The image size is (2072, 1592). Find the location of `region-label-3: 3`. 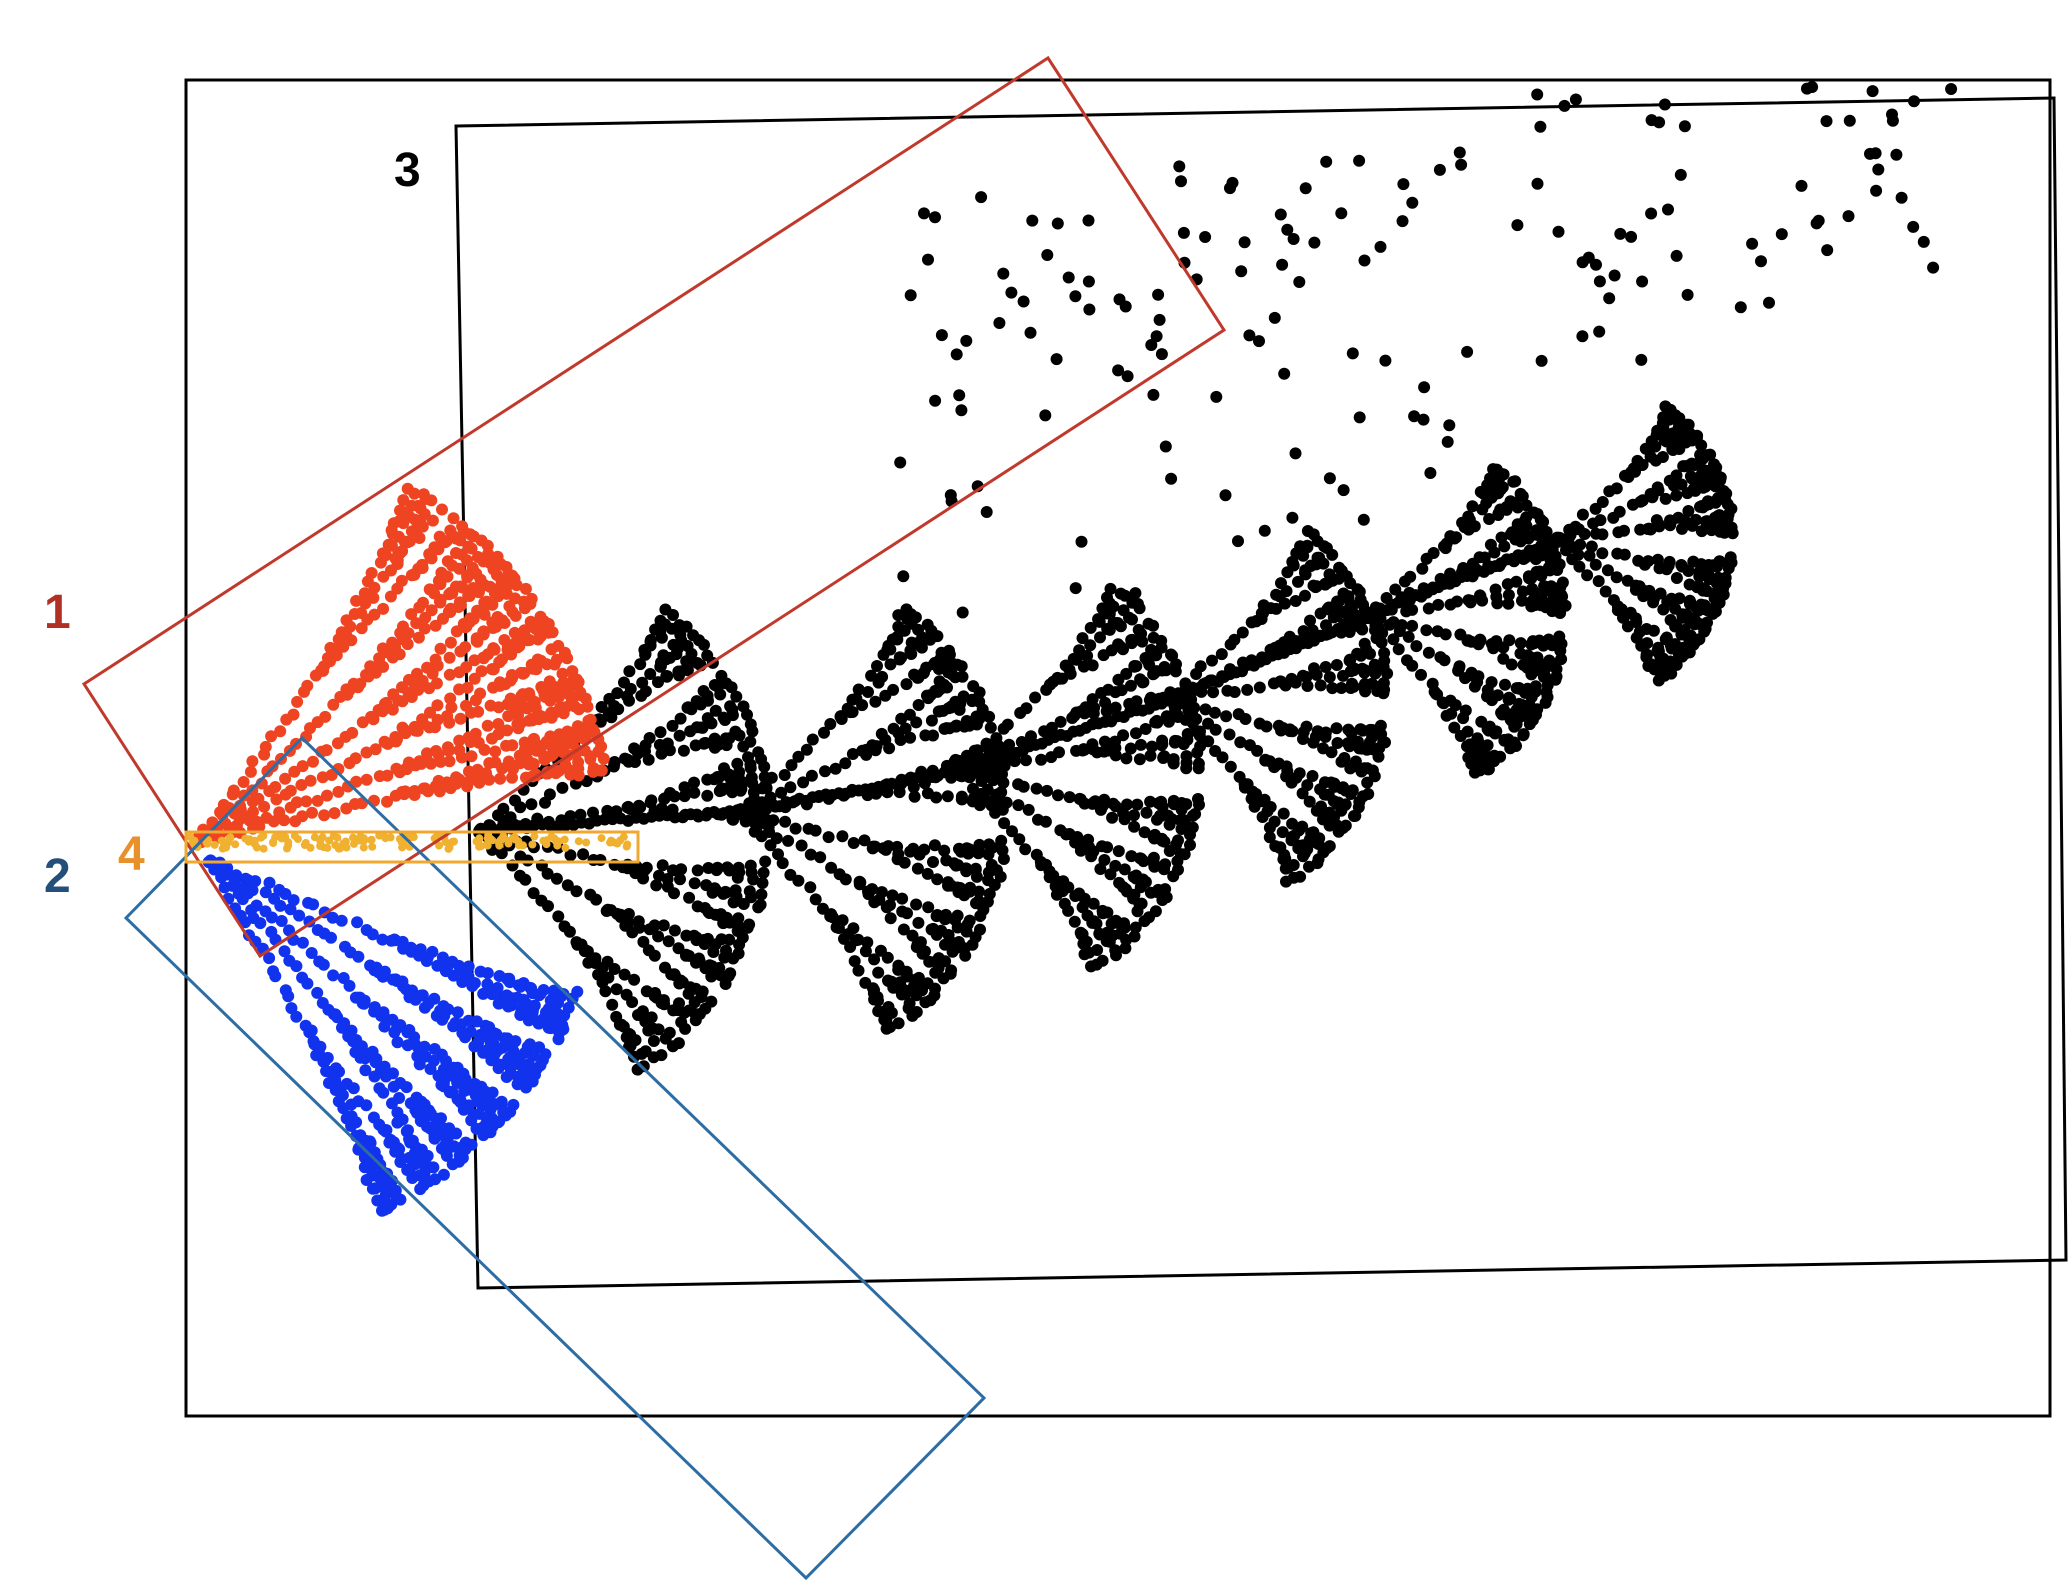

region-label-3: 3 is located at coordinates (407, 170).